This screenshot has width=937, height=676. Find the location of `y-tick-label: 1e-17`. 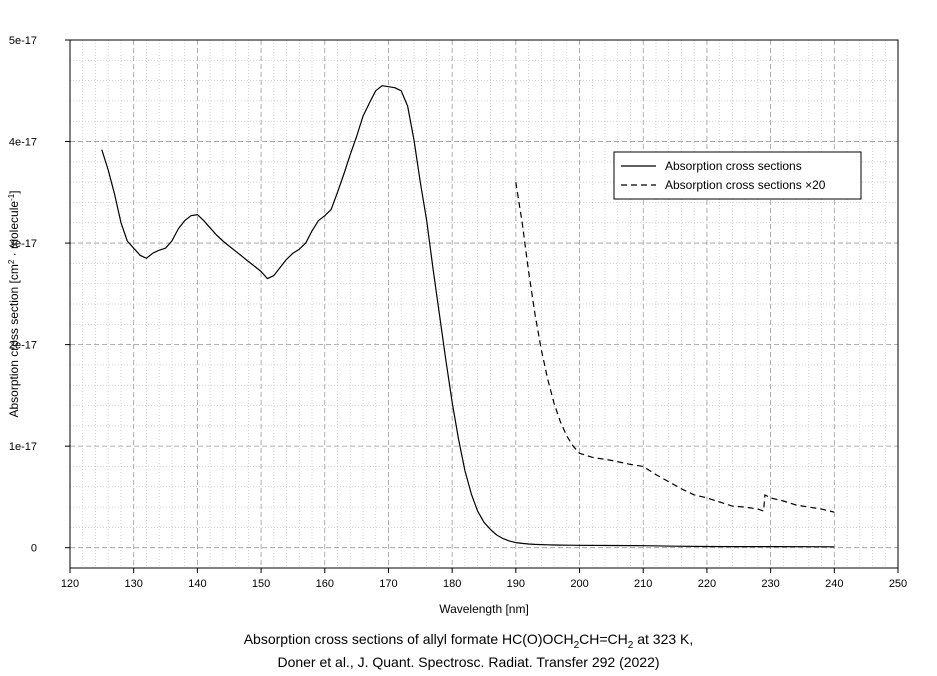

y-tick-label: 1e-17 is located at coordinates (23, 447).